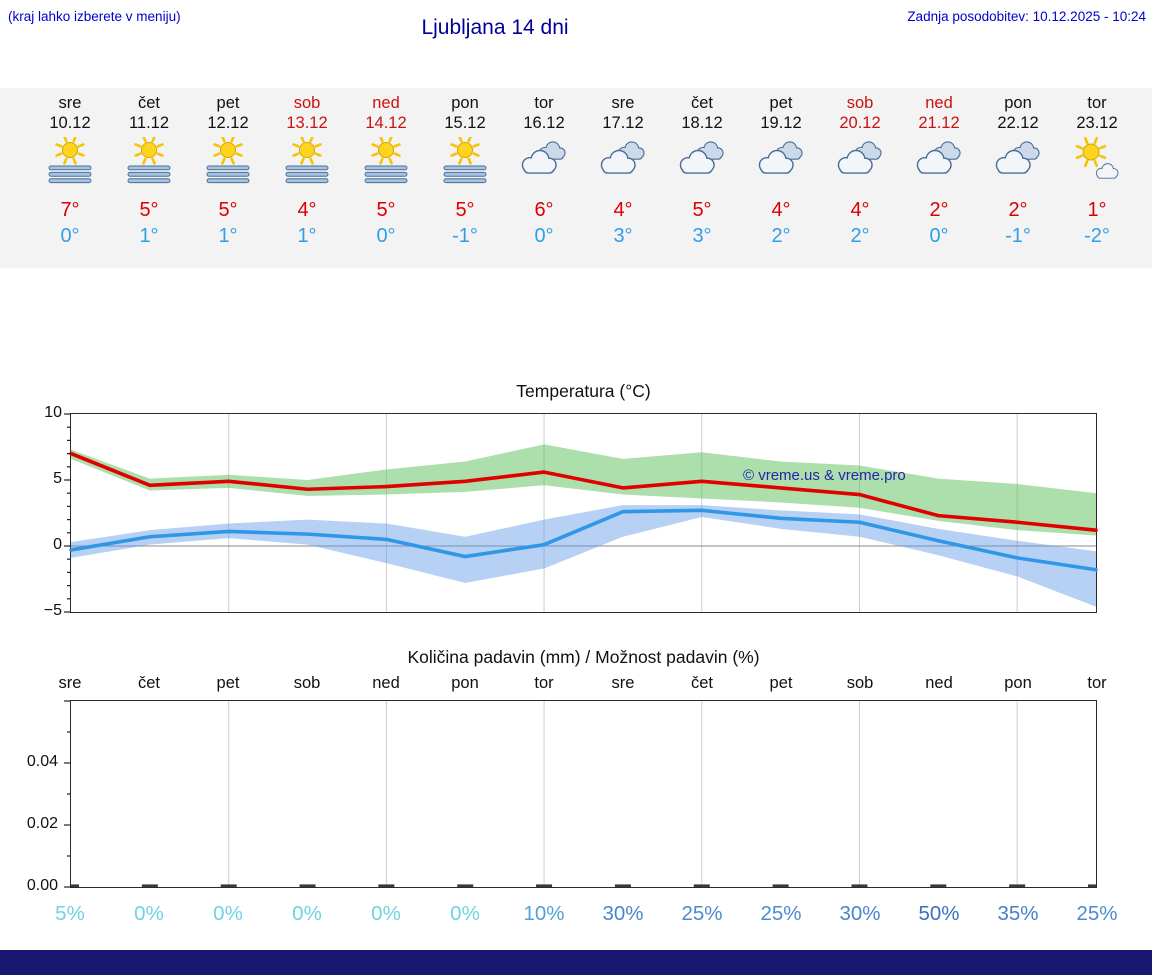 Image resolution: width=1152 pixels, height=975 pixels. What do you see at coordinates (42, 885) in the screenshot?
I see `precip-axis-label: 0.00` at bounding box center [42, 885].